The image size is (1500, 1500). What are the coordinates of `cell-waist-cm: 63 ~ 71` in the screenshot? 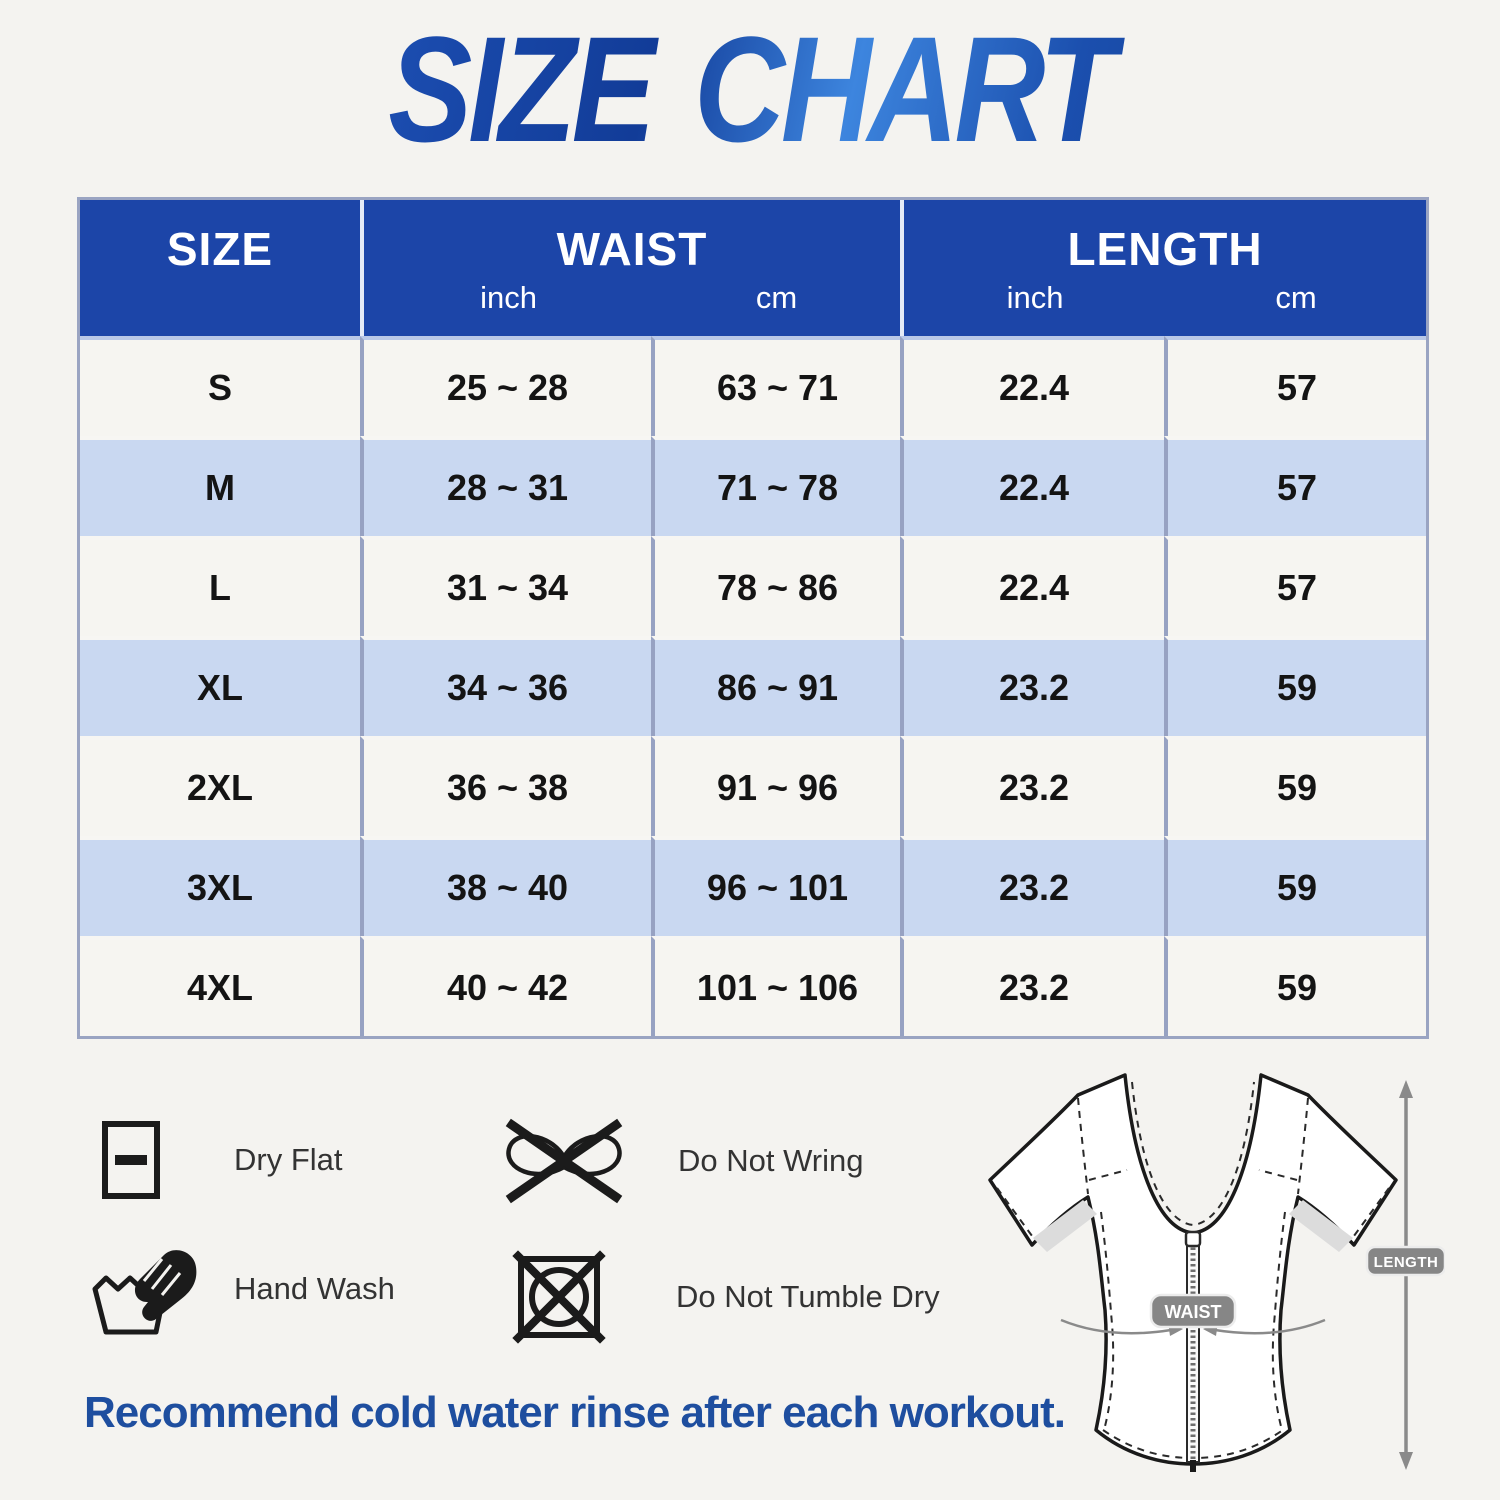 It's located at (775, 386).